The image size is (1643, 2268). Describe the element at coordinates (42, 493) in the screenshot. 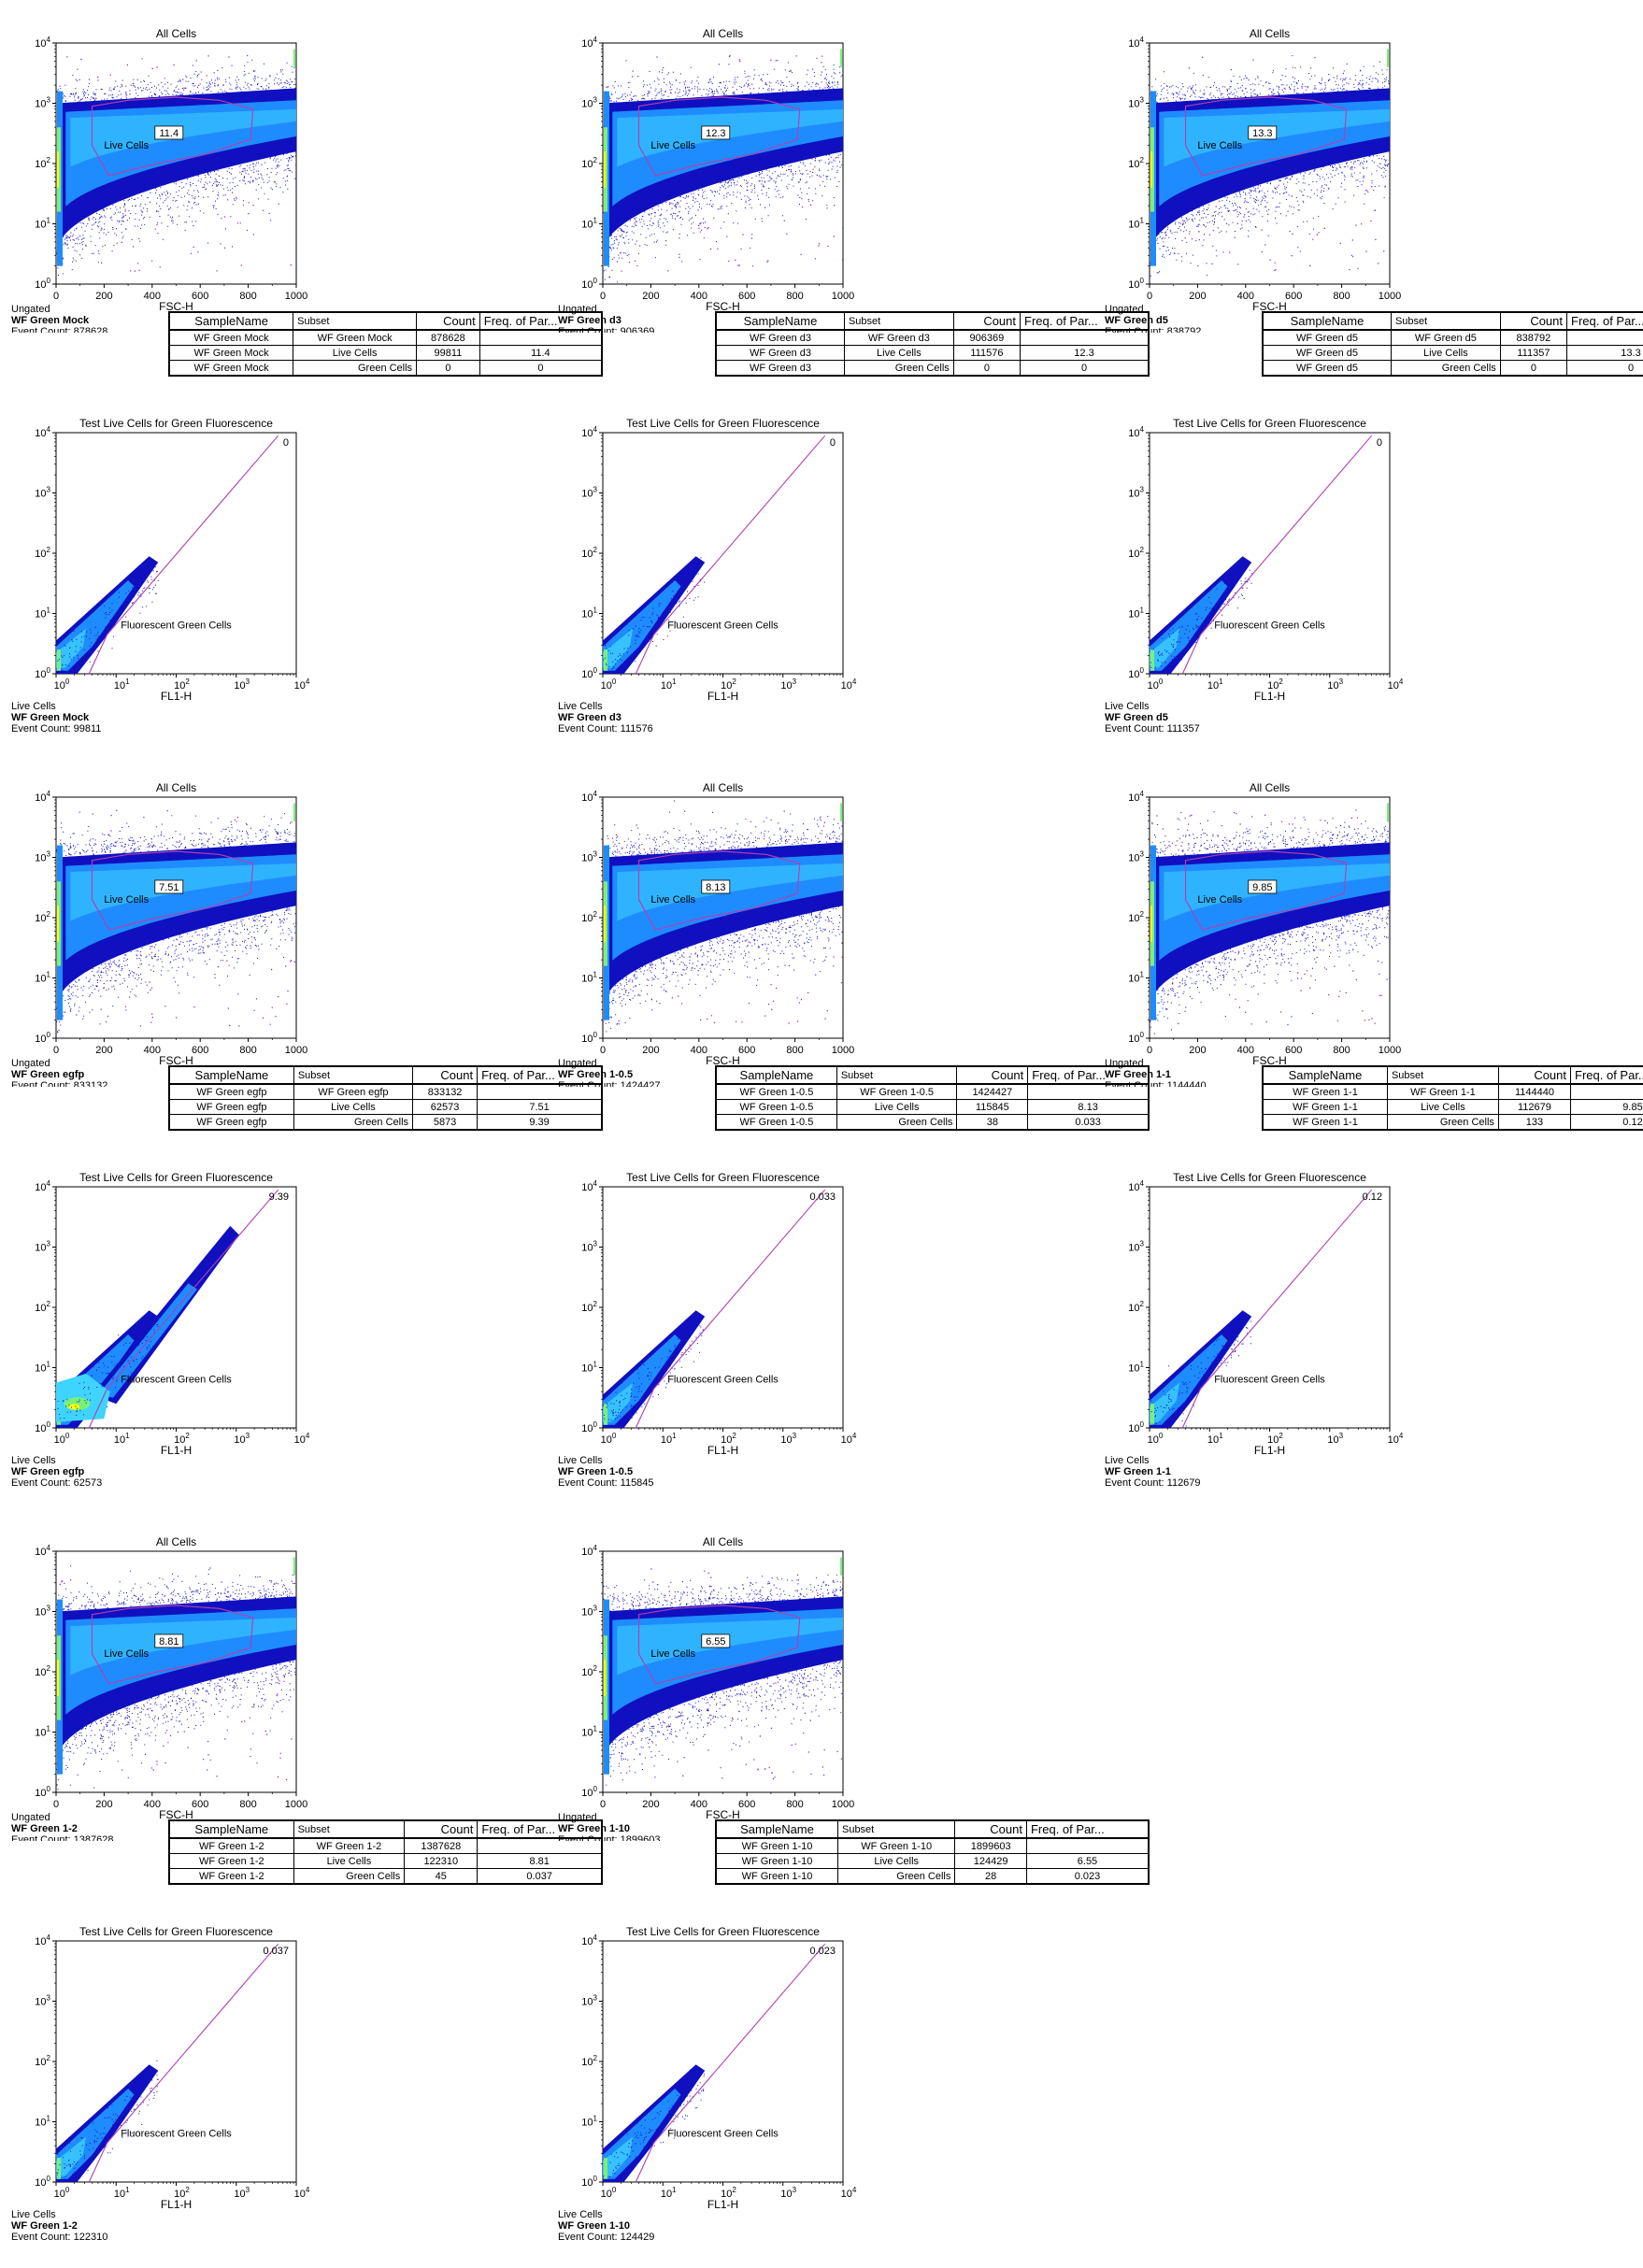

I see `y-tick-label: 10³` at that location.